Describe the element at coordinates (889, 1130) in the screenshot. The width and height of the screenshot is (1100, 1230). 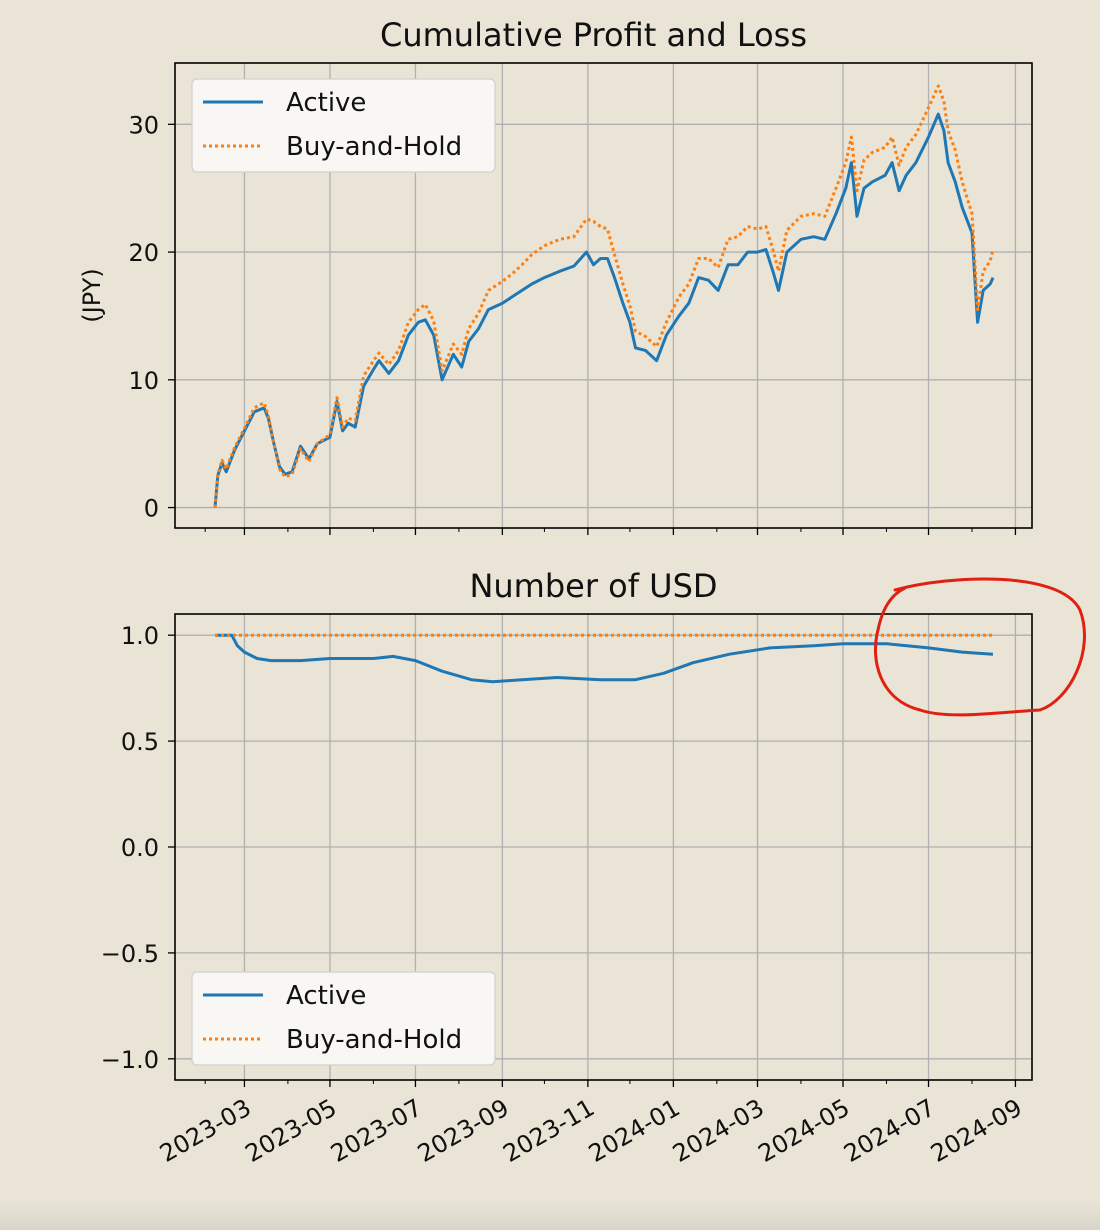
I see `x-tick-label: 2024-07` at that location.